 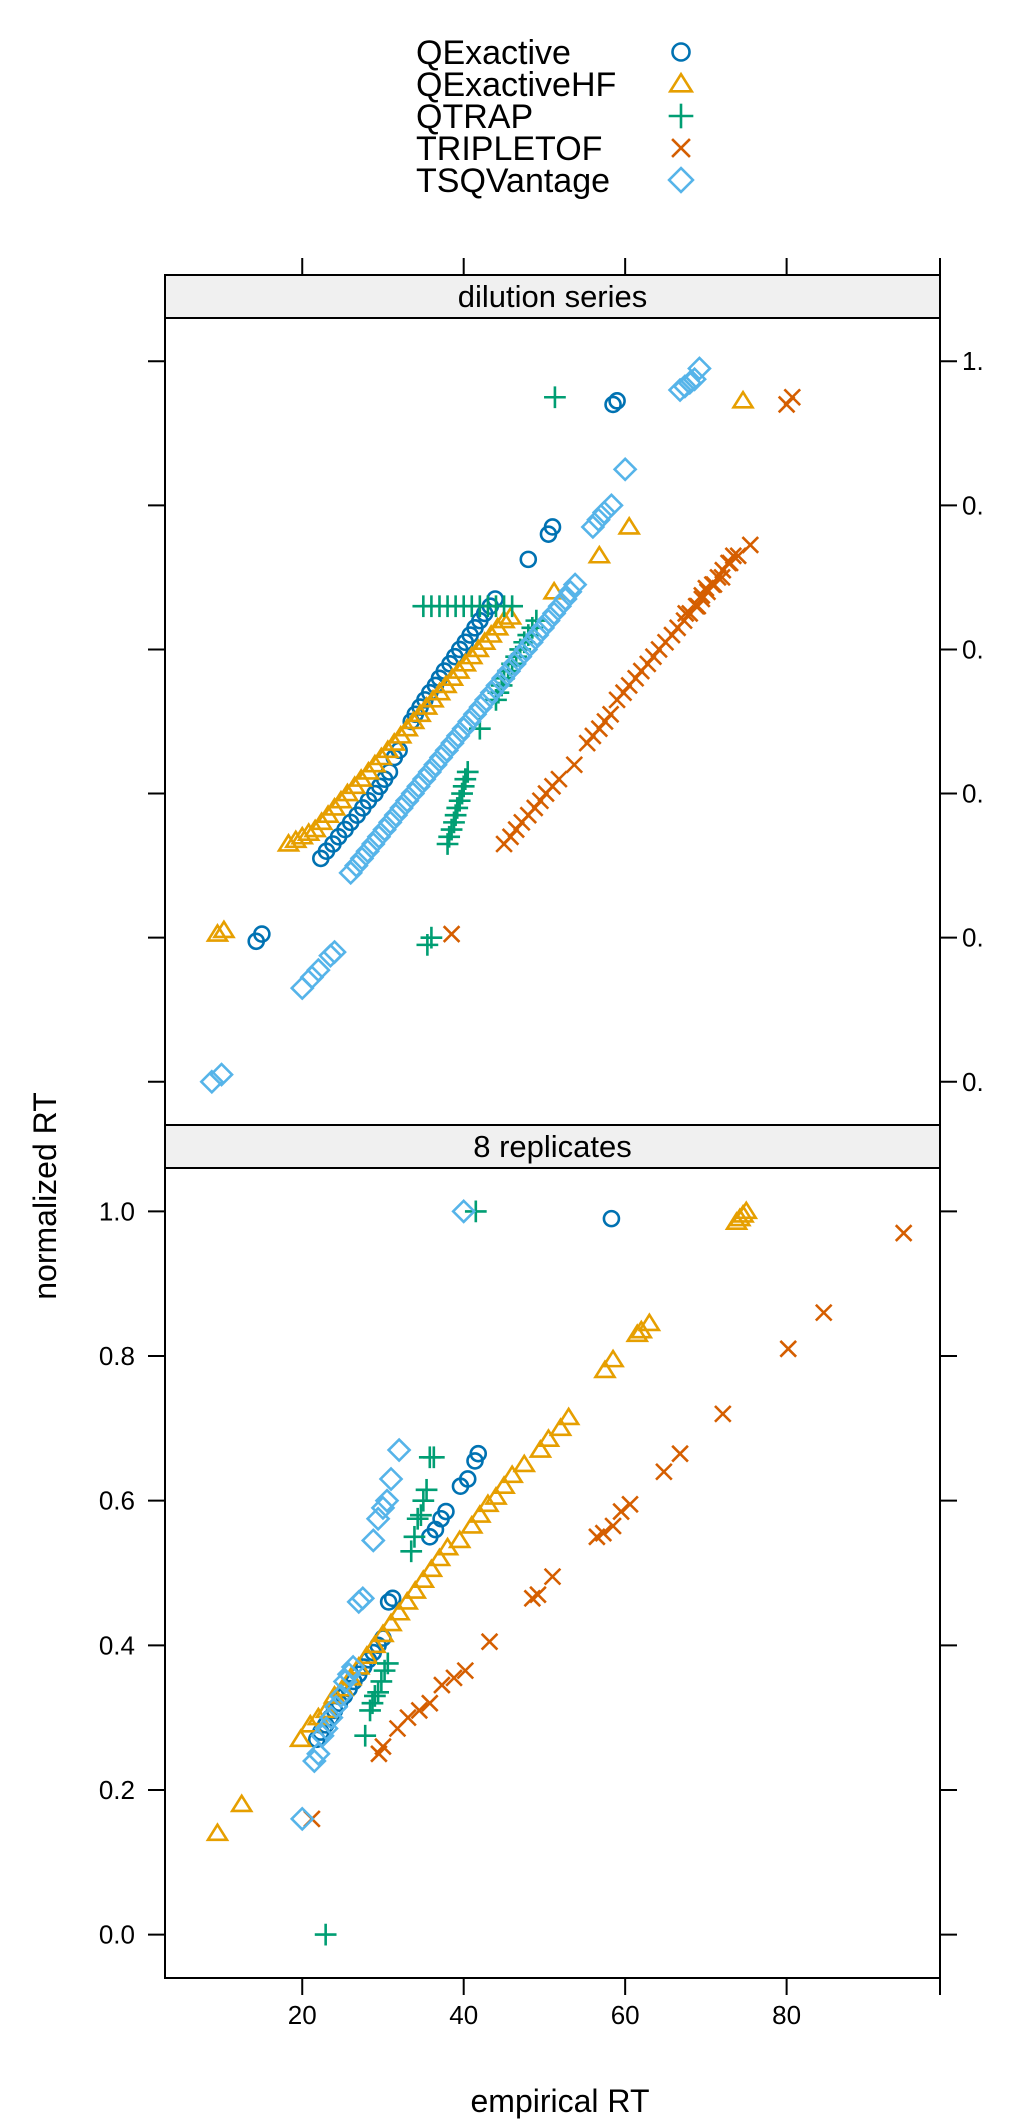 I want to click on panel-strip-label: 8 replicates, so click(x=552, y=1146).